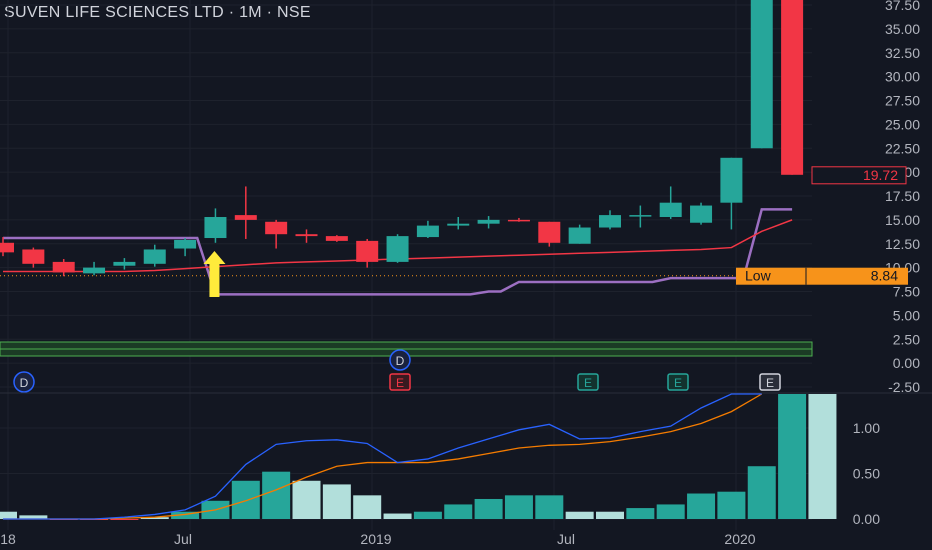 The width and height of the screenshot is (932, 550). Describe the element at coordinates (866, 428) in the screenshot. I see `osc-axis-label: 1.00` at that location.